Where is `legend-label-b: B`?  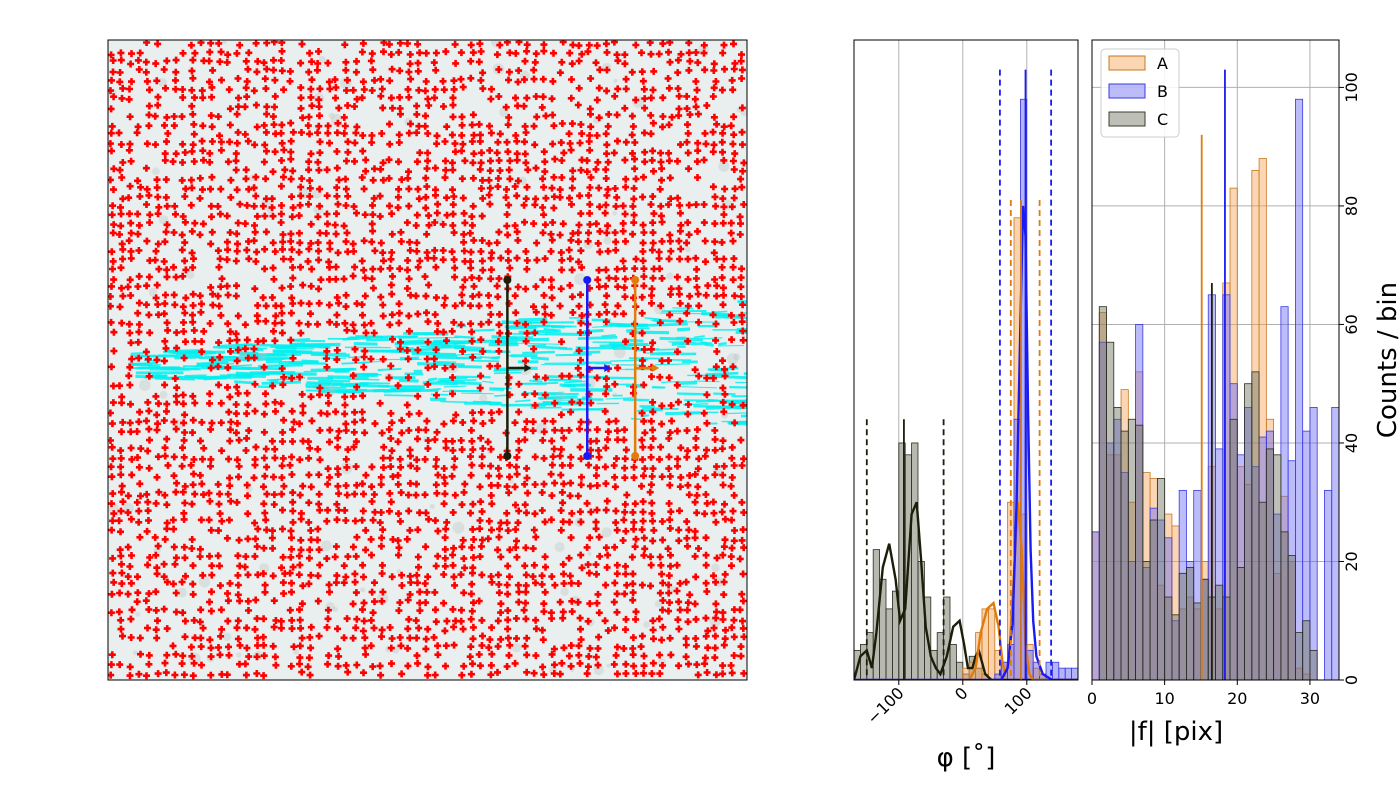 legend-label-b: B is located at coordinates (1162, 91).